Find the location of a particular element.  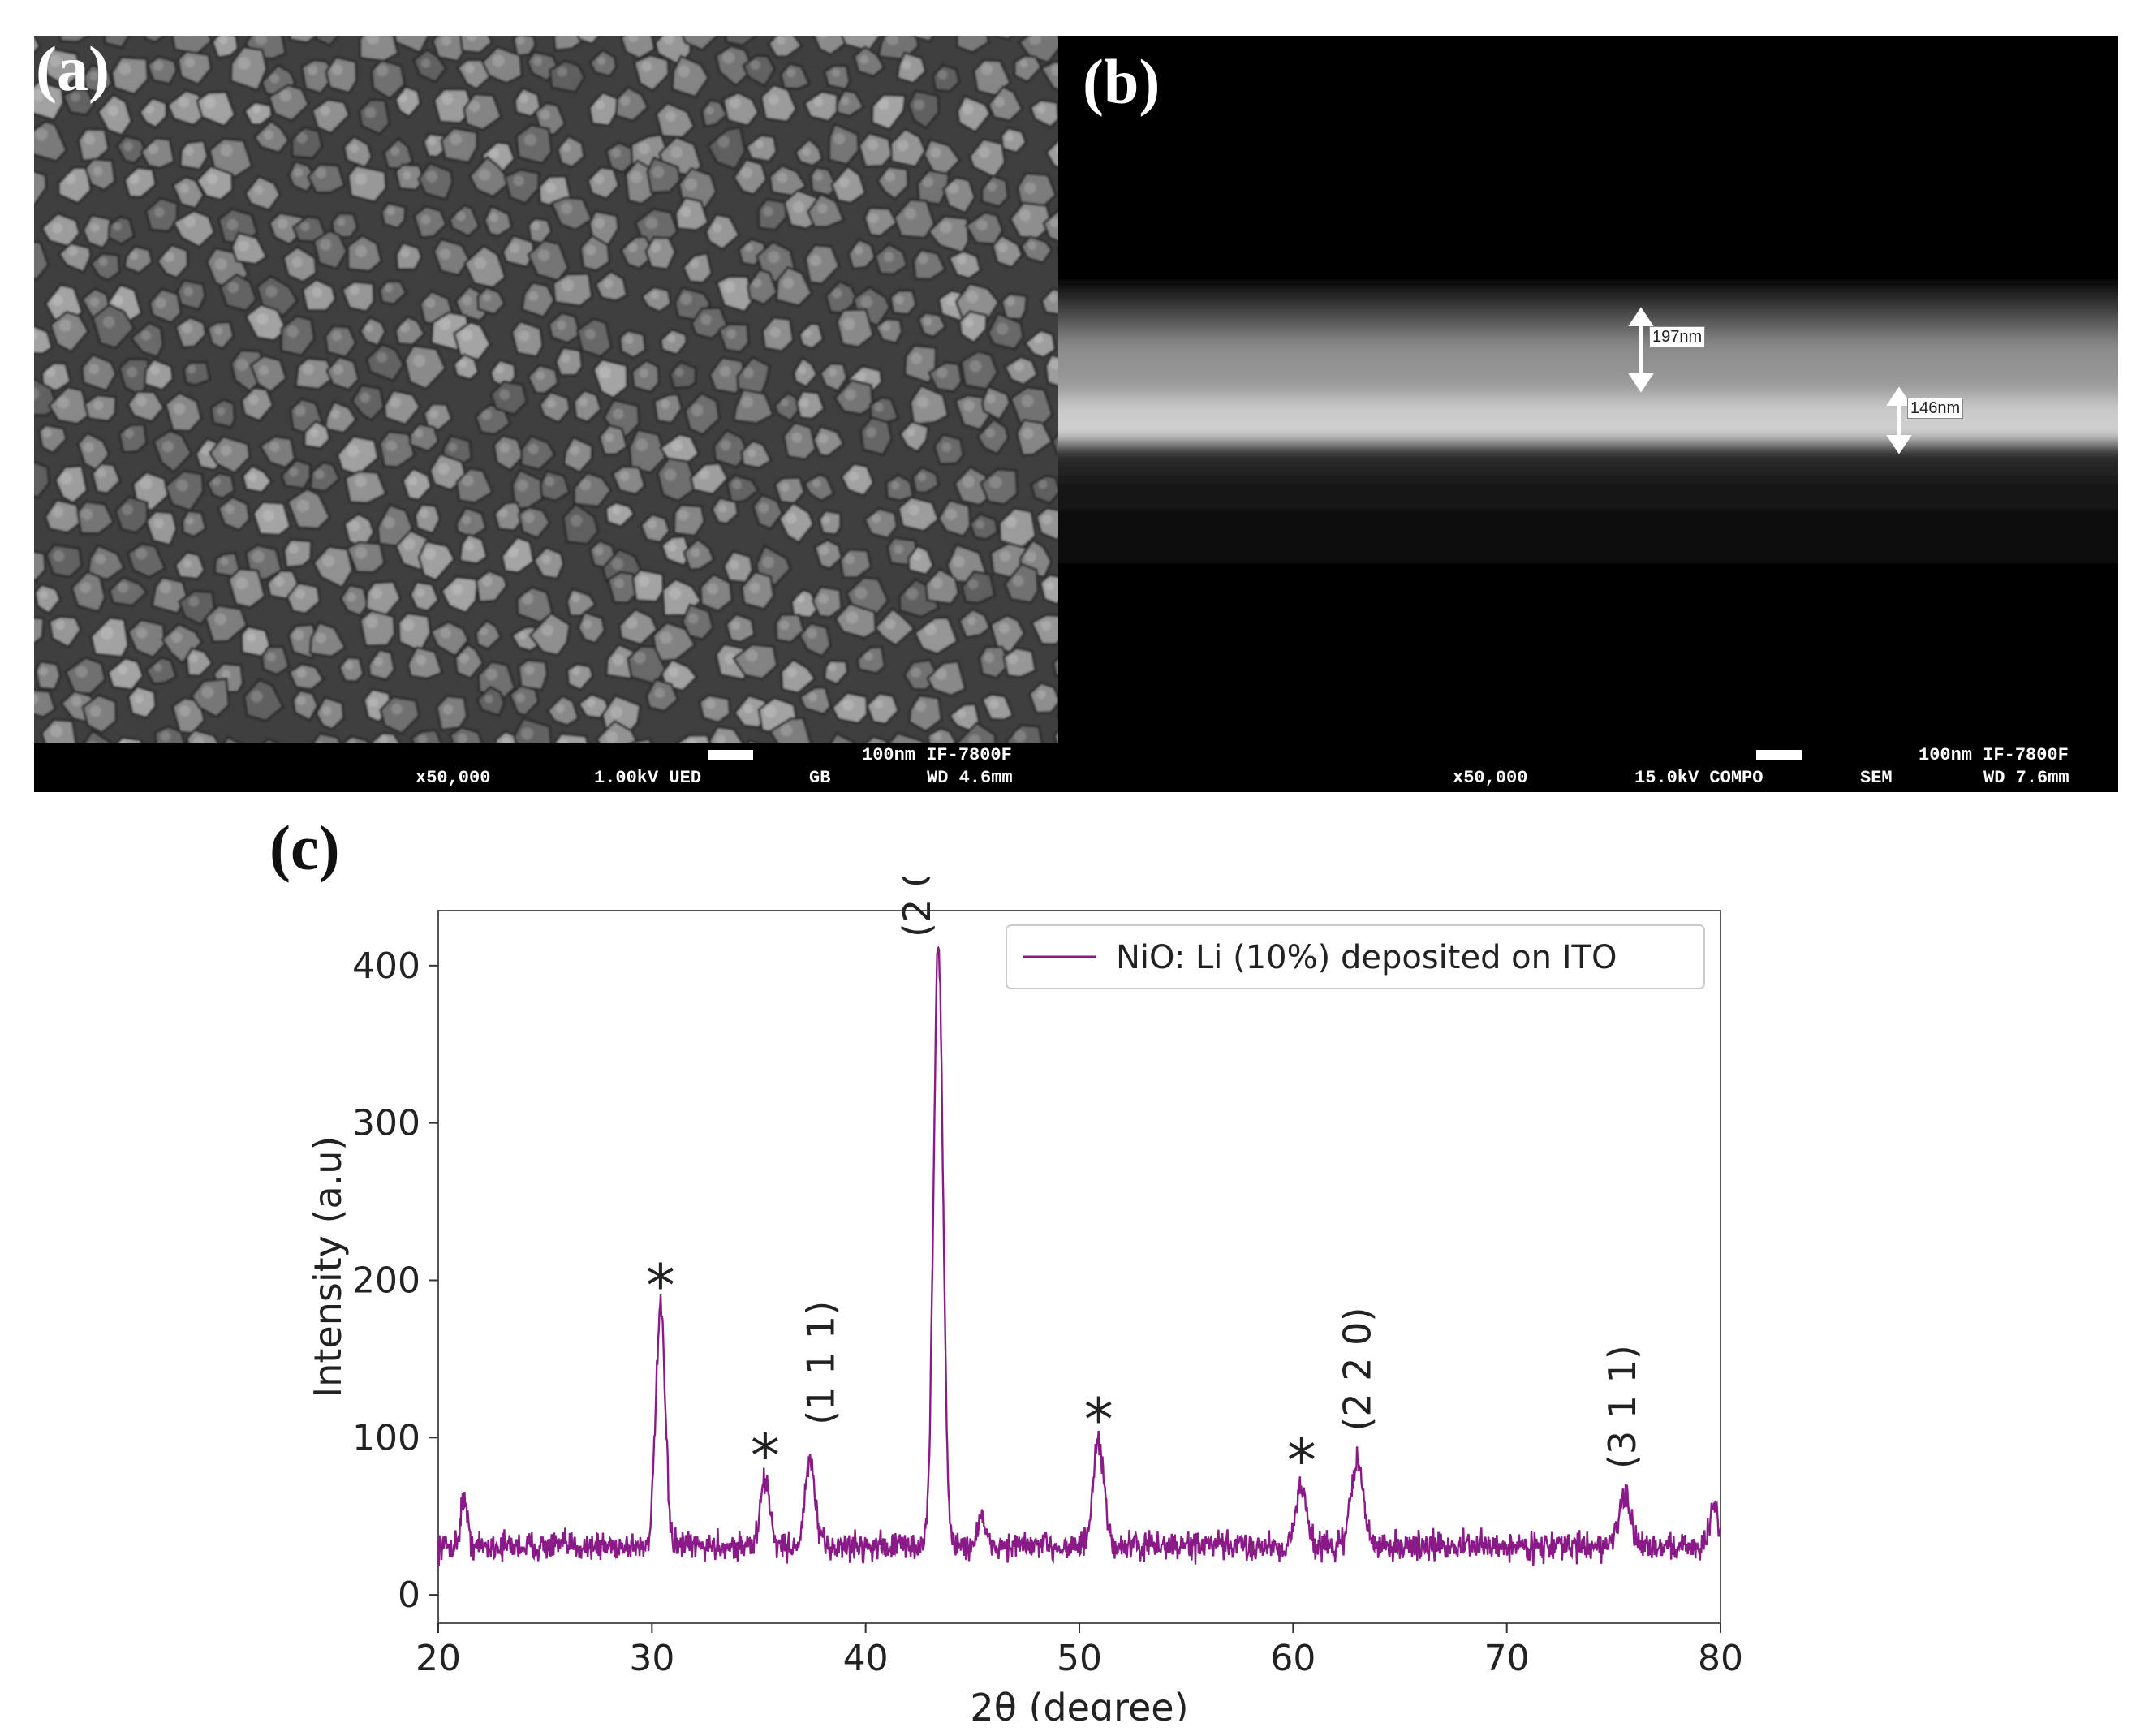

miller-index-label: (2 0 0) is located at coordinates (917, 907).